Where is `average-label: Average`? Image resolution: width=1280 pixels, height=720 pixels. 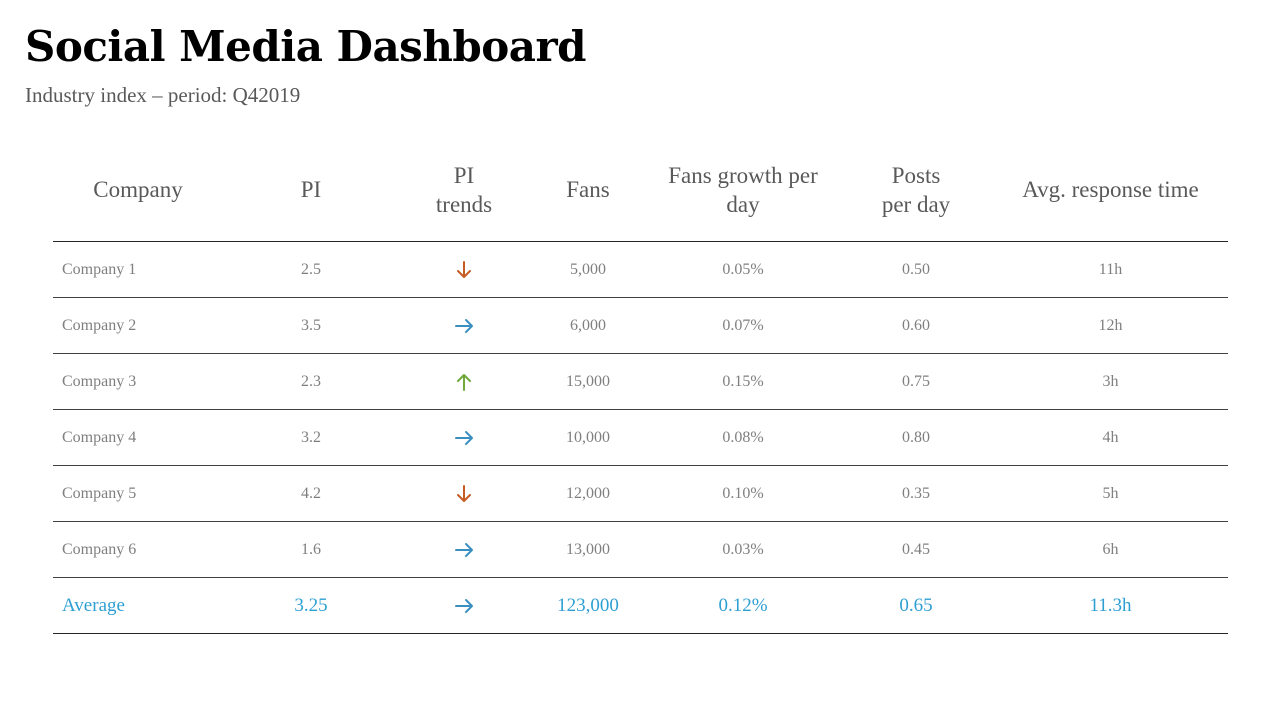 average-label: Average is located at coordinates (138, 605).